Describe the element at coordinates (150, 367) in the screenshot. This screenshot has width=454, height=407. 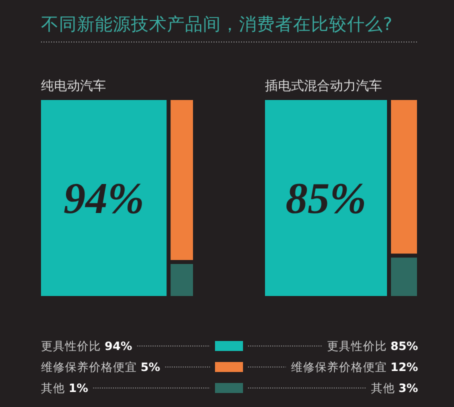
I see `data-label: 5%` at that location.